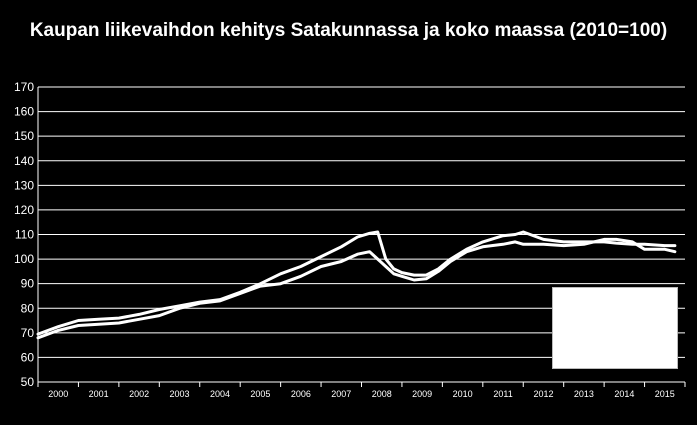 This screenshot has width=697, height=425. What do you see at coordinates (28, 357) in the screenshot?
I see `y-tick-label: 60` at bounding box center [28, 357].